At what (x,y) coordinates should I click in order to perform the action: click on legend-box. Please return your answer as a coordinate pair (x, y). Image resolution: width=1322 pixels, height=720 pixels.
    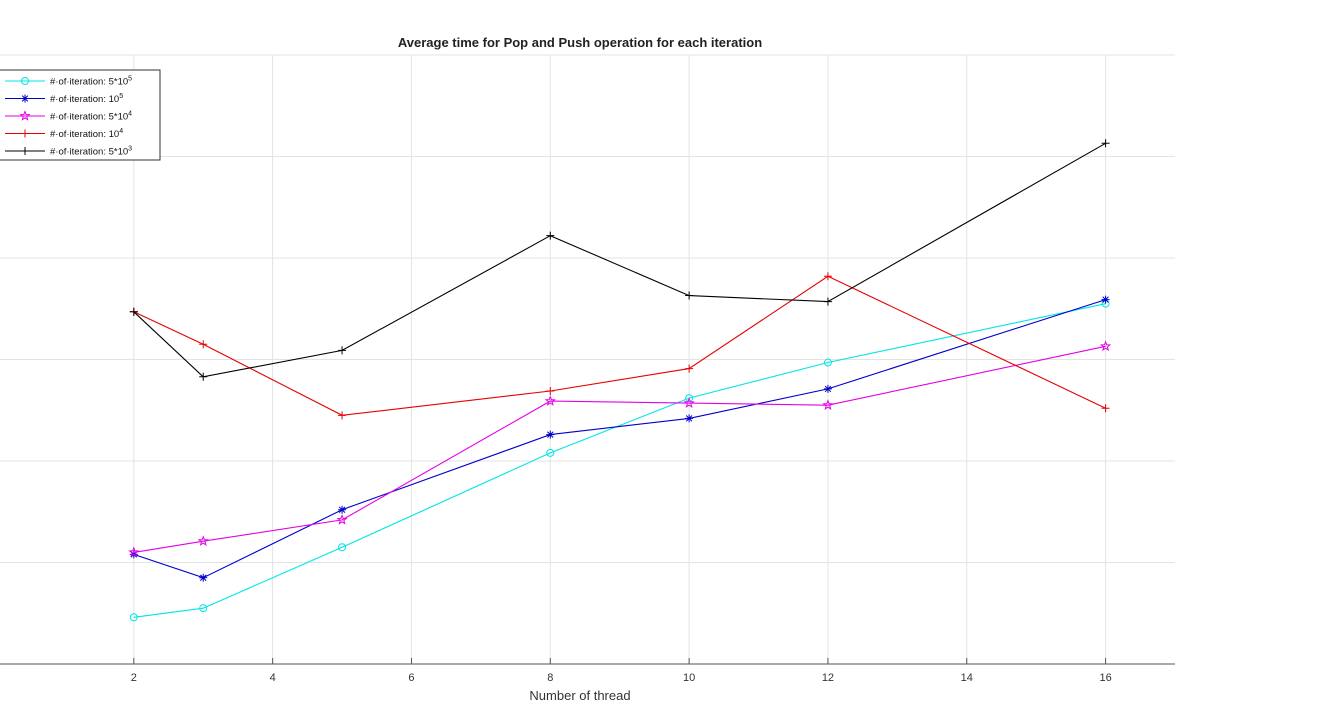
    Looking at the image, I should click on (80, 115).